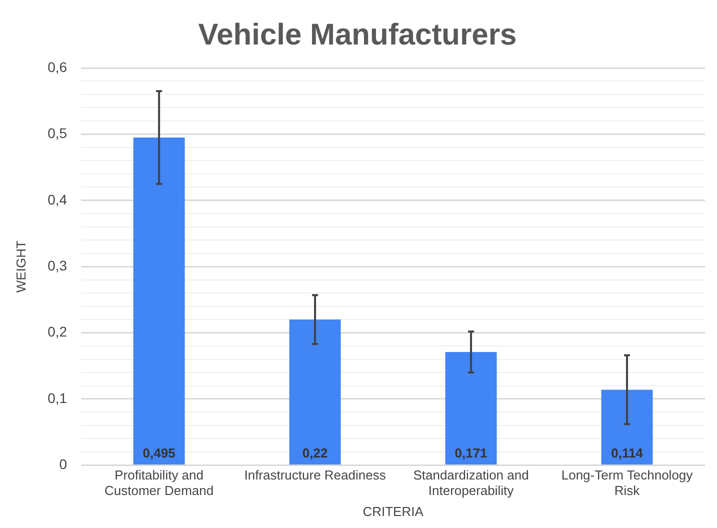  What do you see at coordinates (63, 464) in the screenshot?
I see `y-tick-label: 0` at bounding box center [63, 464].